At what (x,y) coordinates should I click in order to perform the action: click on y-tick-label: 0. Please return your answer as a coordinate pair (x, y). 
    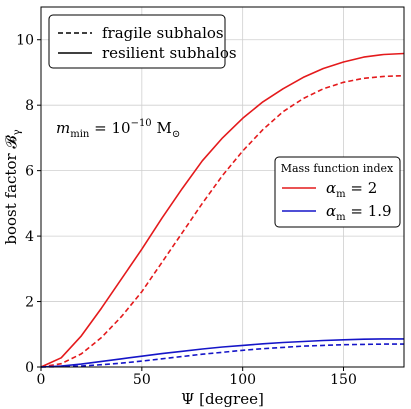
    Looking at the image, I should click on (29, 368).